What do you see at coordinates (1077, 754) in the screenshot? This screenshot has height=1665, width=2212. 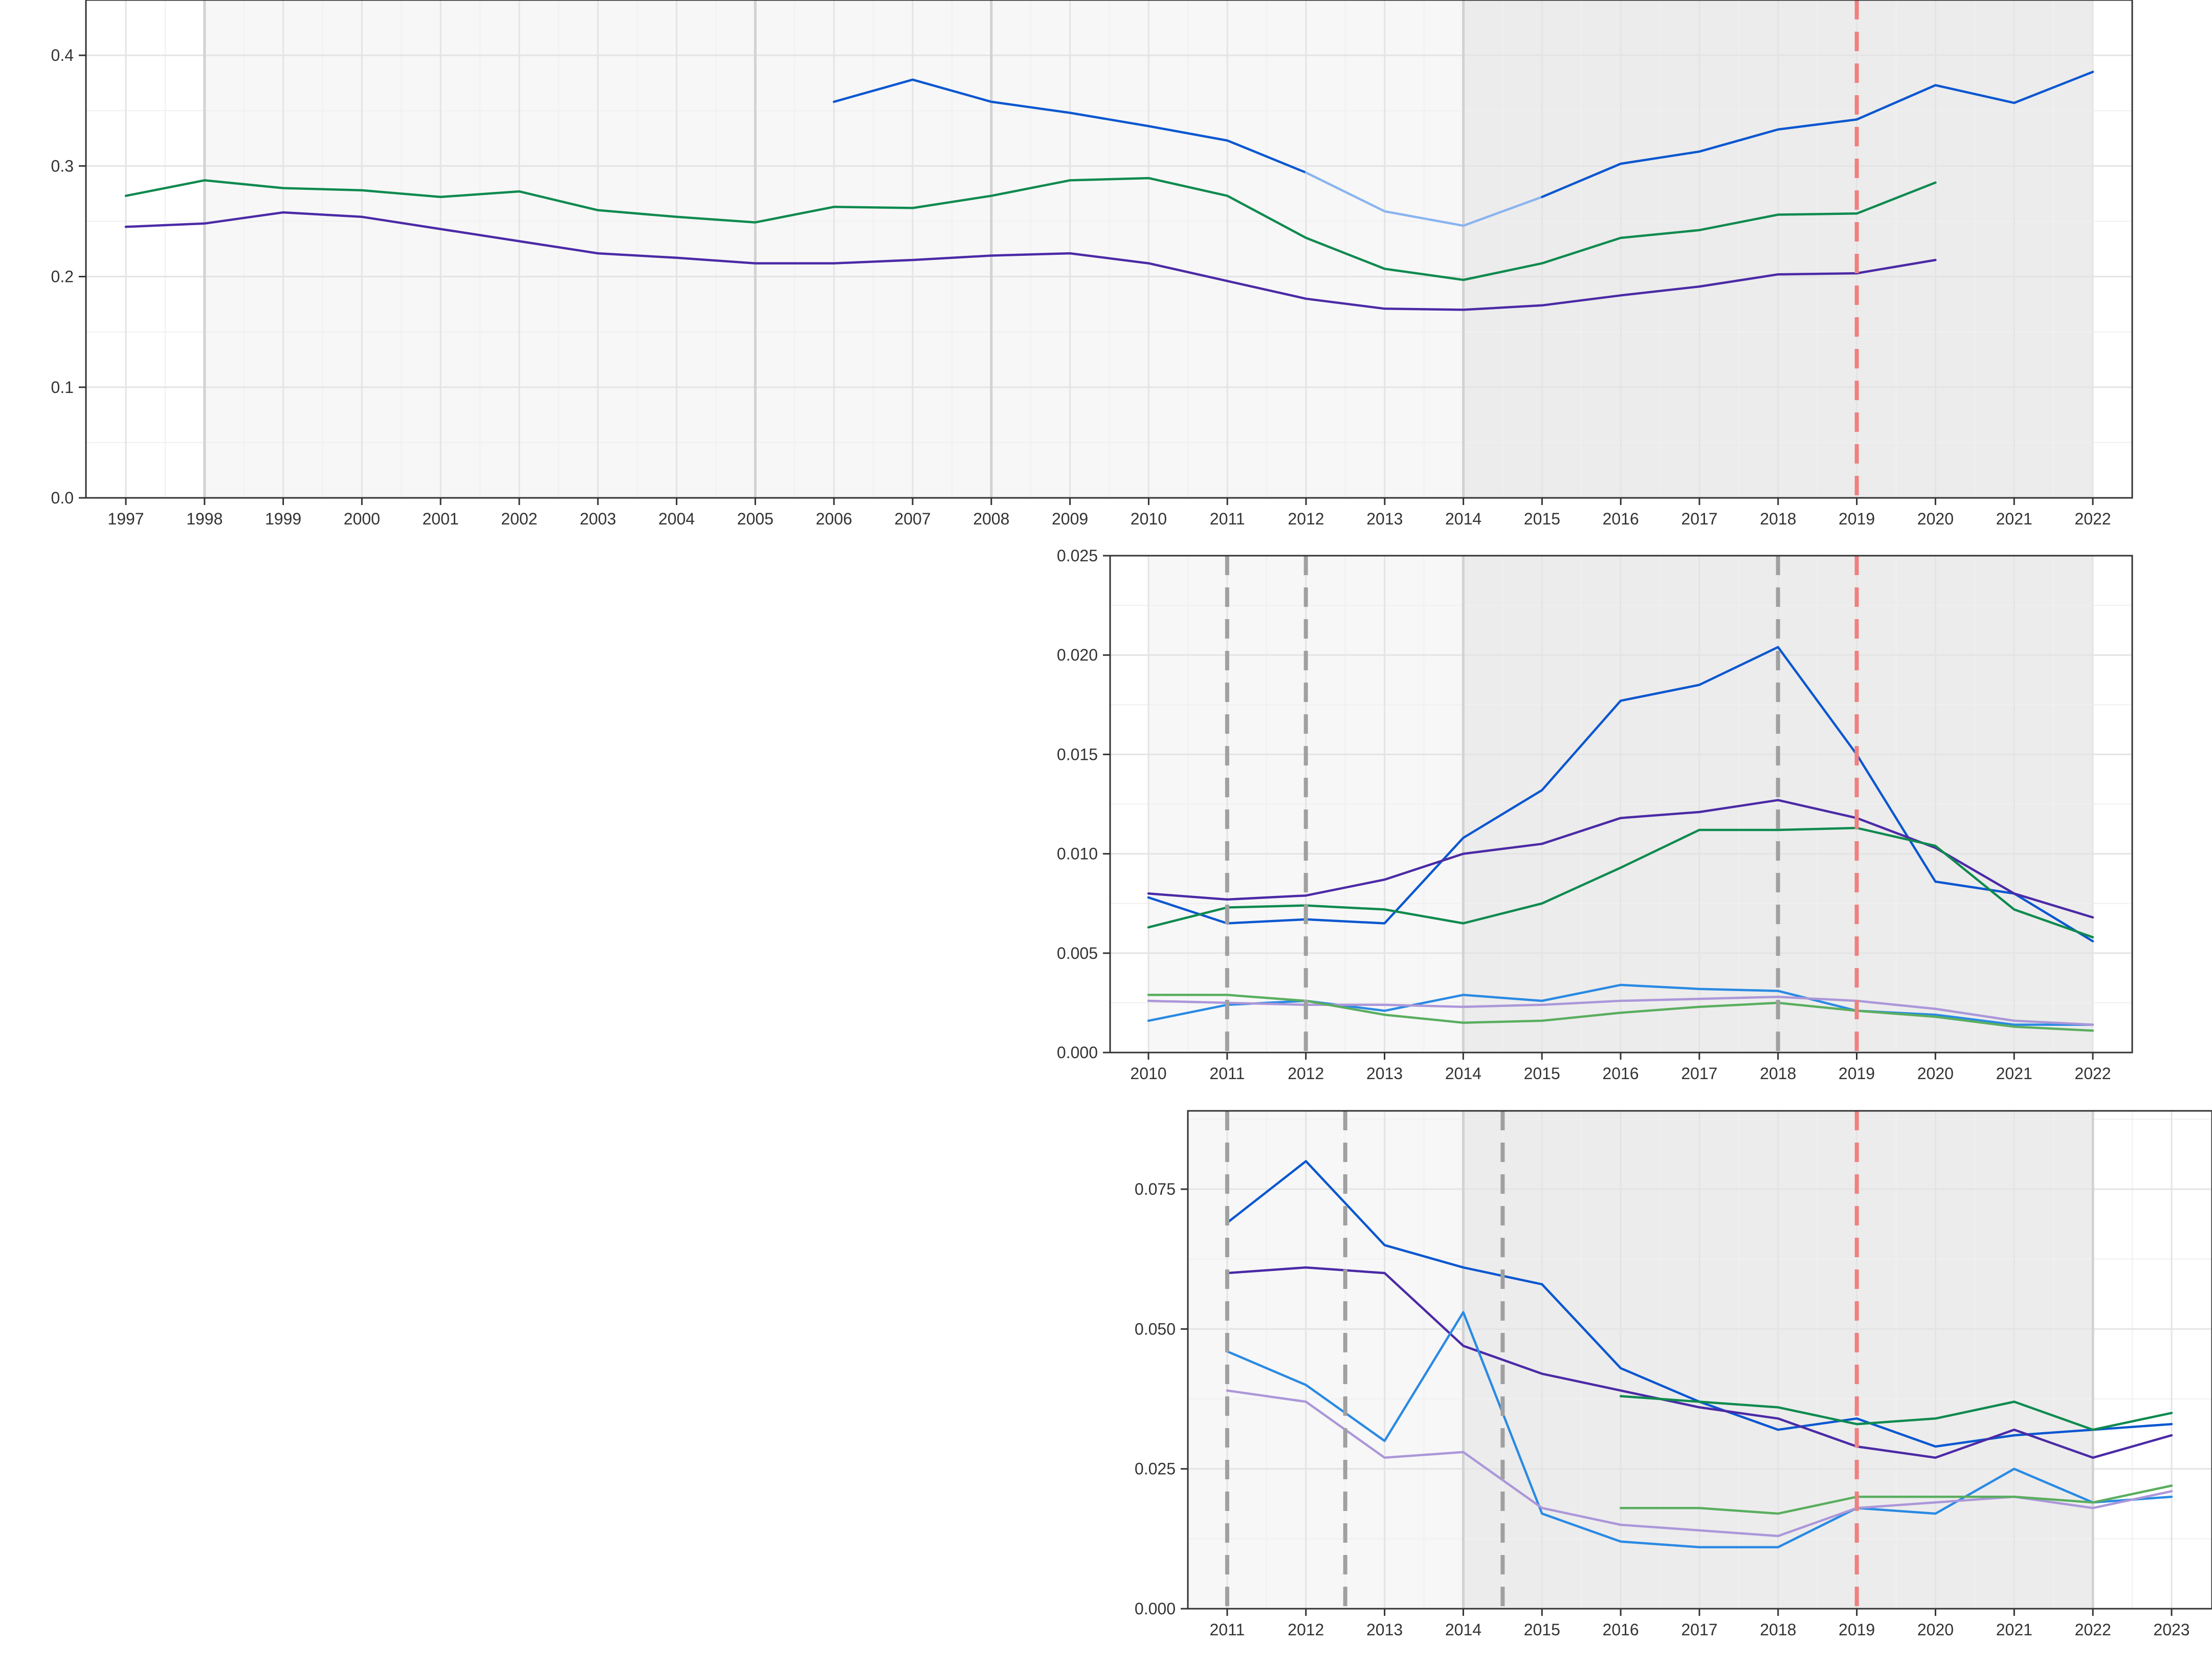 I see `y-tick-label: 0.015` at bounding box center [1077, 754].